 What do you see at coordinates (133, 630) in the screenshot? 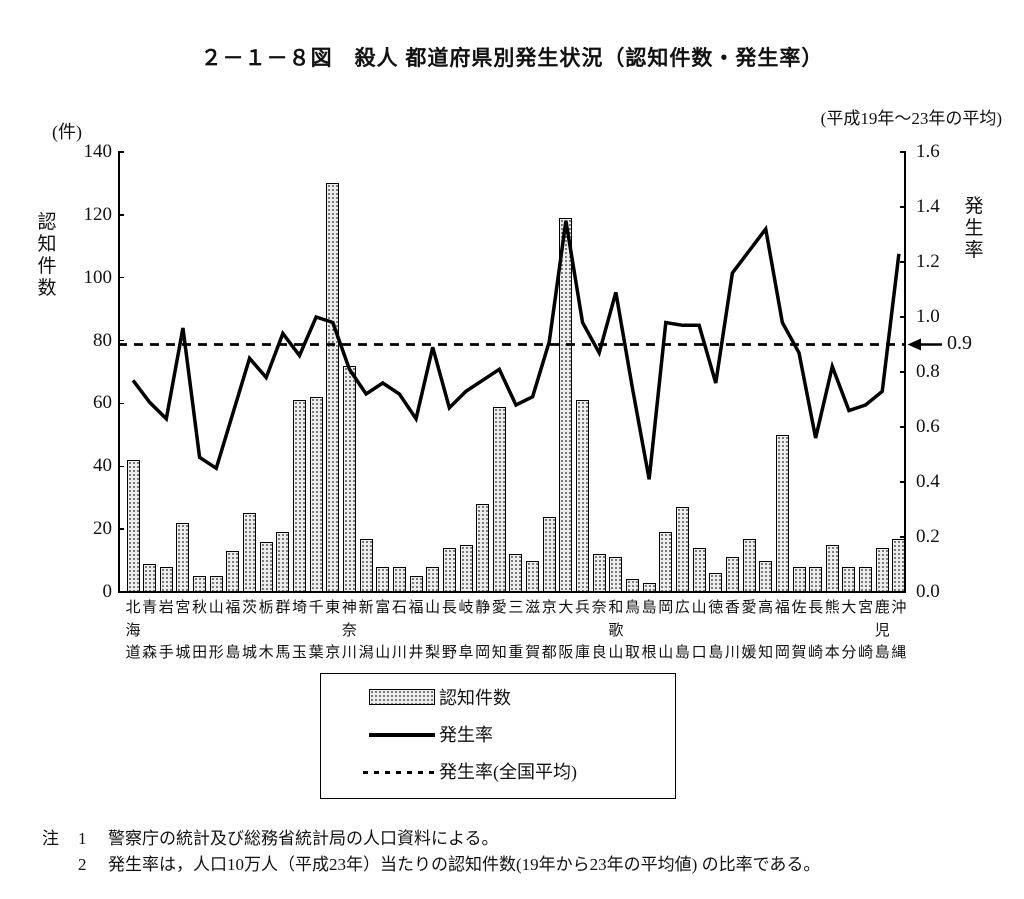
I see `x-label: 北海道` at bounding box center [133, 630].